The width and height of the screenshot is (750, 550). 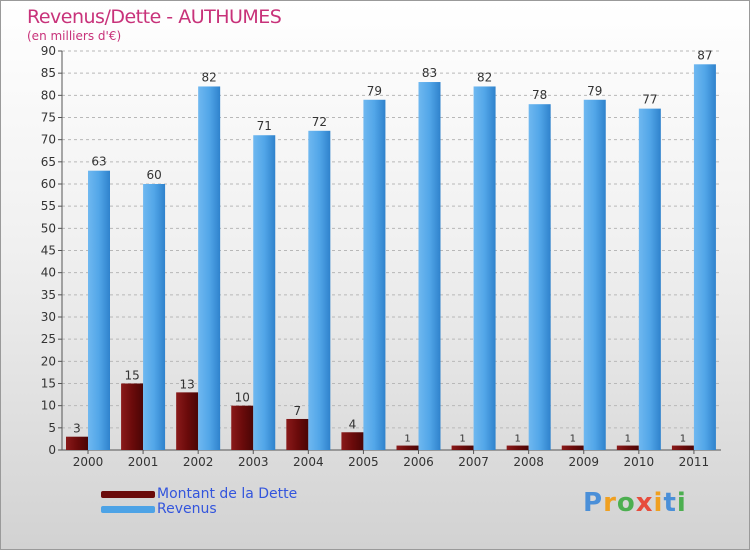 I want to click on y-tick-label: 0, so click(x=52, y=450).